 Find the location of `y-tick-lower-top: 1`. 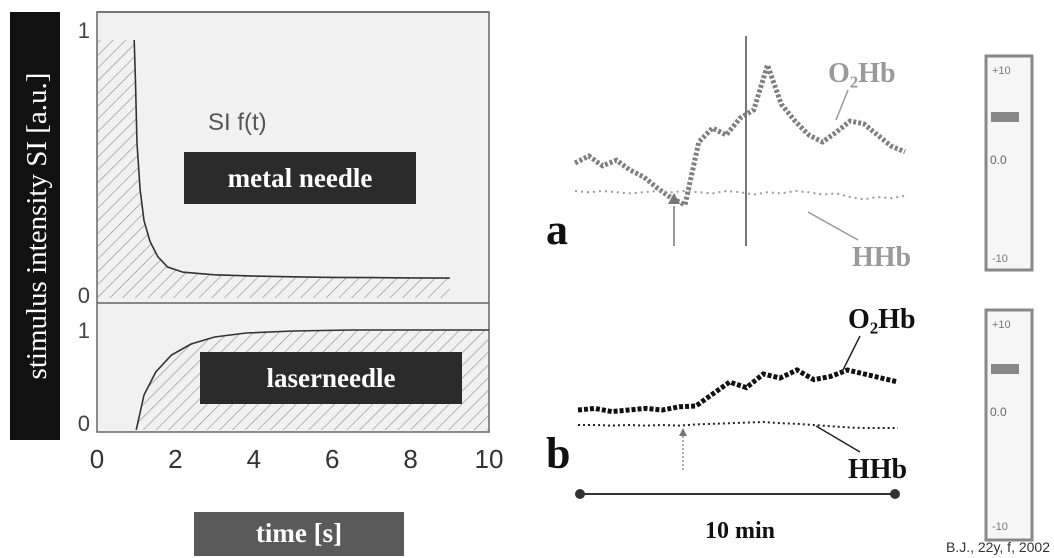

y-tick-lower-top: 1 is located at coordinates (84, 330).